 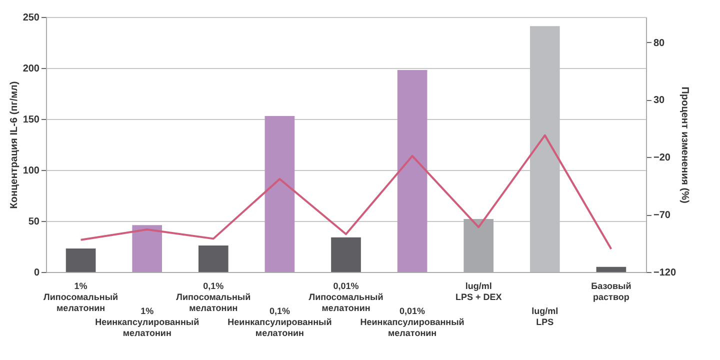 What do you see at coordinates (31, 18) in the screenshot?
I see `y-tick-label: 250` at bounding box center [31, 18].